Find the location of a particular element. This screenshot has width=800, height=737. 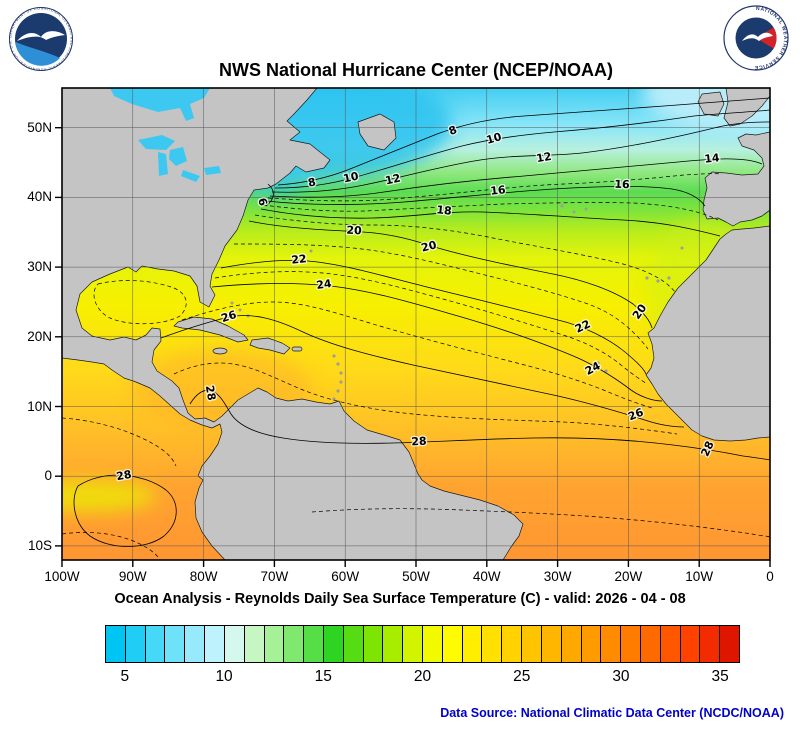

y-axis-label: 20N is located at coordinates (39, 336).